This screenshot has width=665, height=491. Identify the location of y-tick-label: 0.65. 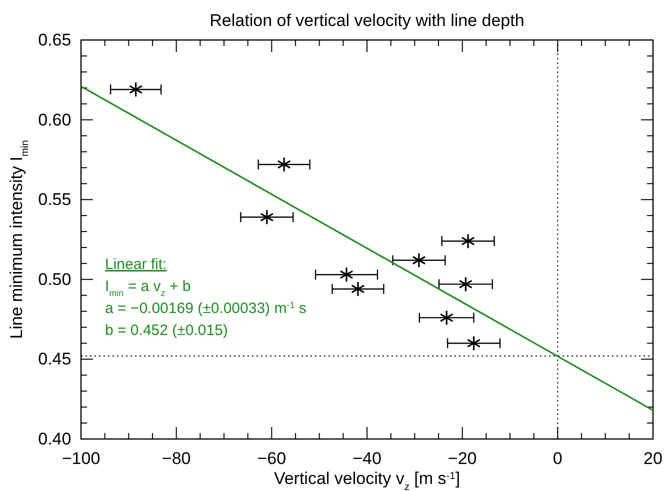
(55, 40).